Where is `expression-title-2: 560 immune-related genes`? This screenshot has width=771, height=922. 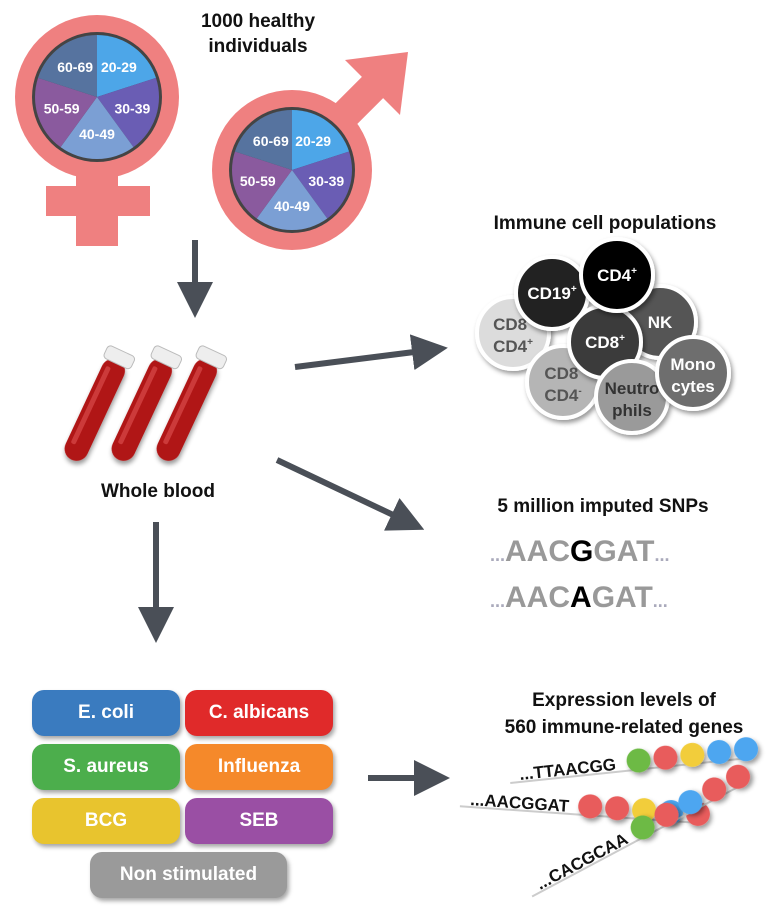
expression-title-2: 560 immune-related genes is located at coordinates (624, 727).